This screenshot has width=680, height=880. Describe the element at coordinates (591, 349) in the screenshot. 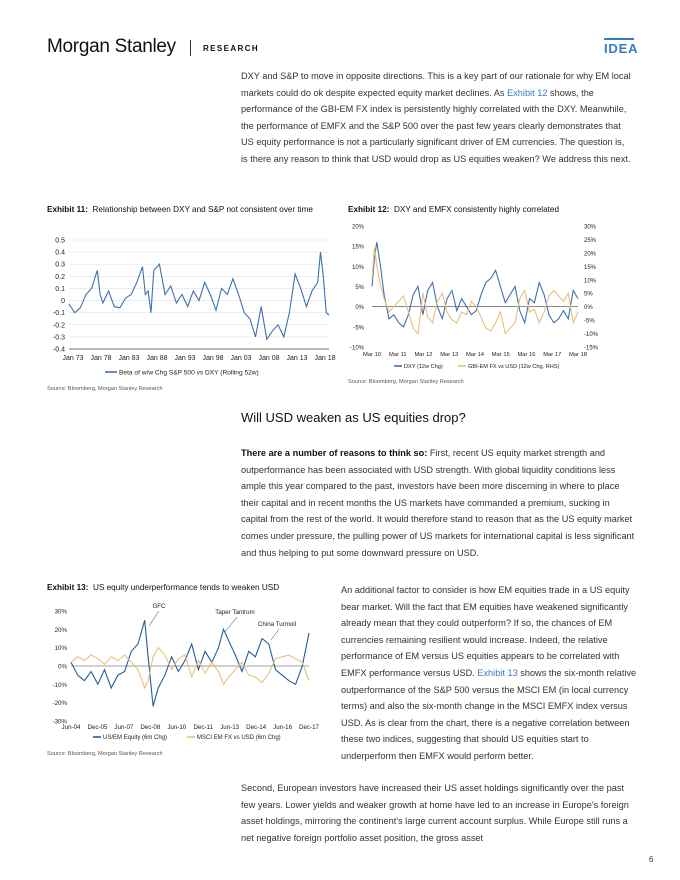

I see `y-right-tick-label: -15%` at that location.